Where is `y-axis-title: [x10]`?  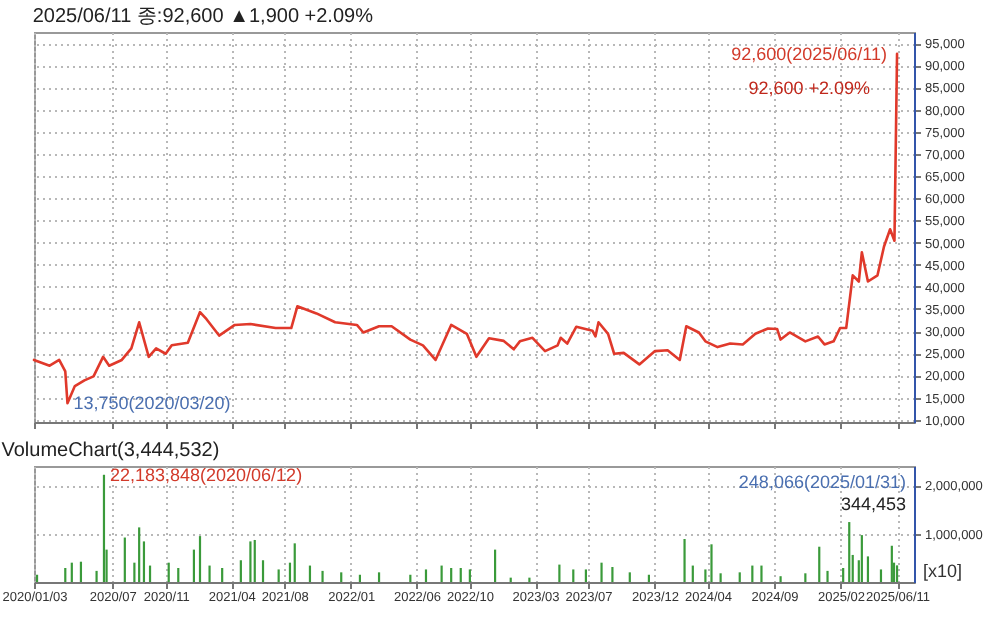
y-axis-title: [x10] is located at coordinates (943, 571).